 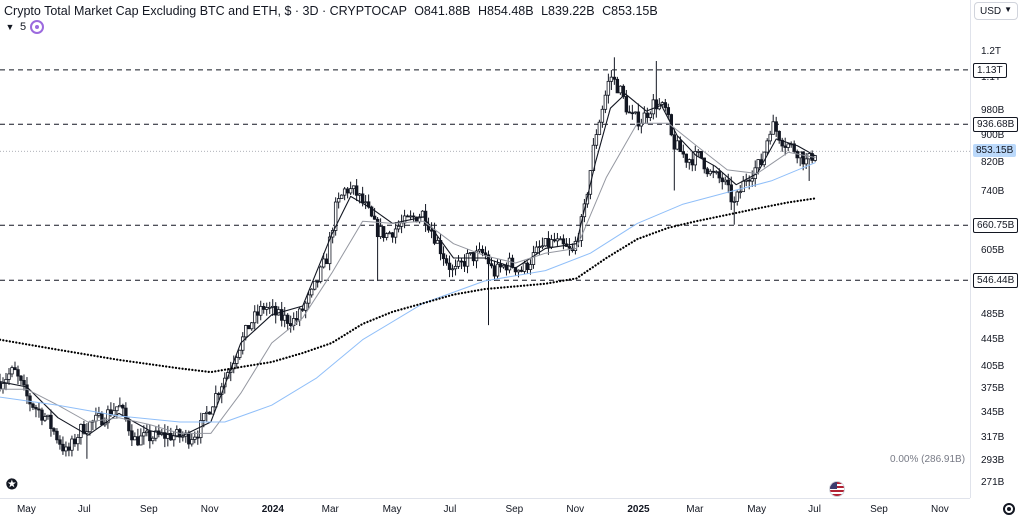 What do you see at coordinates (996, 226) in the screenshot?
I see `level-price-tag: 660.75B` at bounding box center [996, 226].